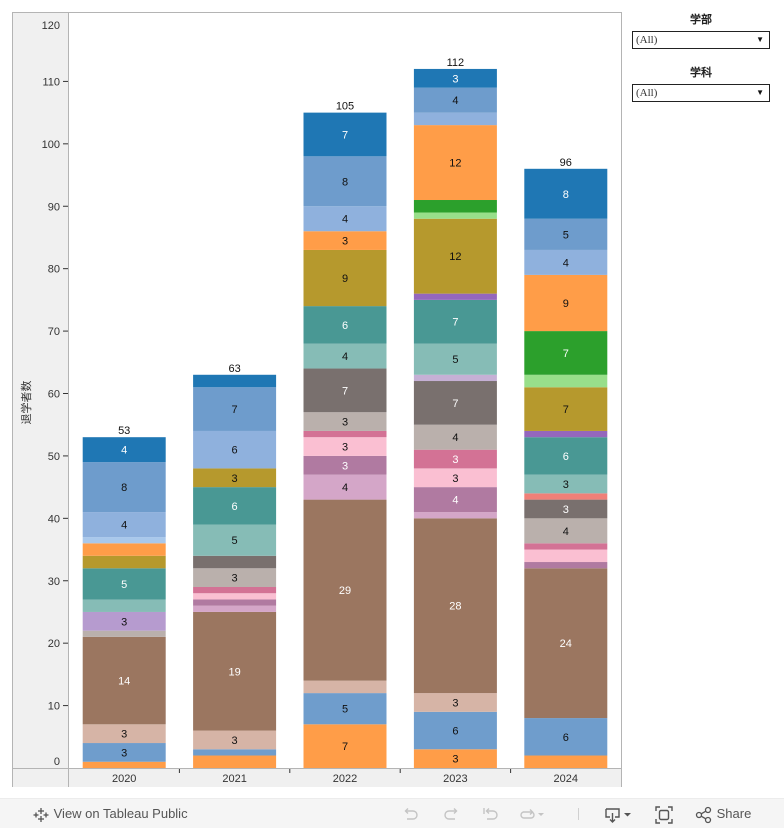 This screenshot has width=784, height=828. What do you see at coordinates (619, 813) in the screenshot?
I see `download-button` at bounding box center [619, 813].